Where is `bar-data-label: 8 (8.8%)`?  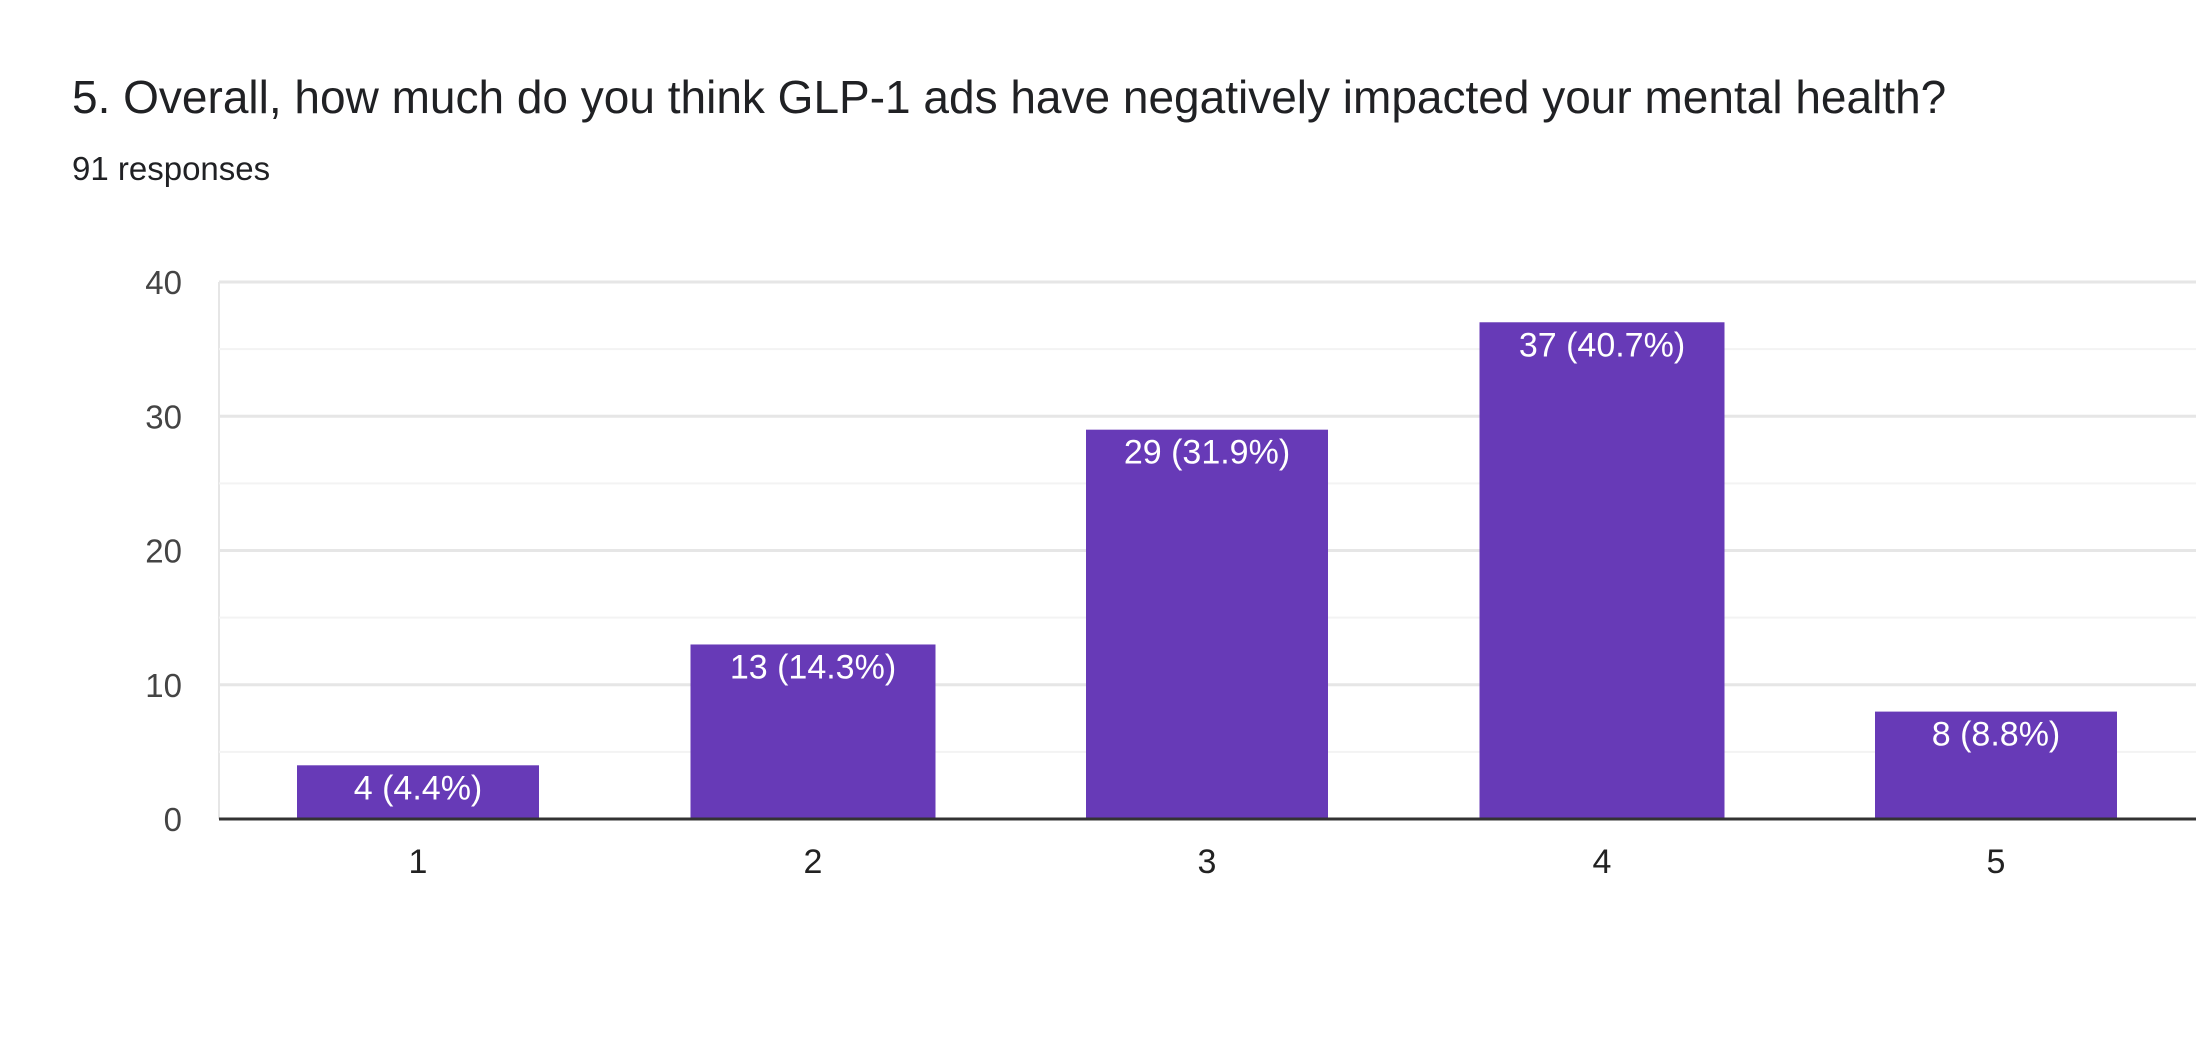 bar-data-label: 8 (8.8%) is located at coordinates (1996, 735).